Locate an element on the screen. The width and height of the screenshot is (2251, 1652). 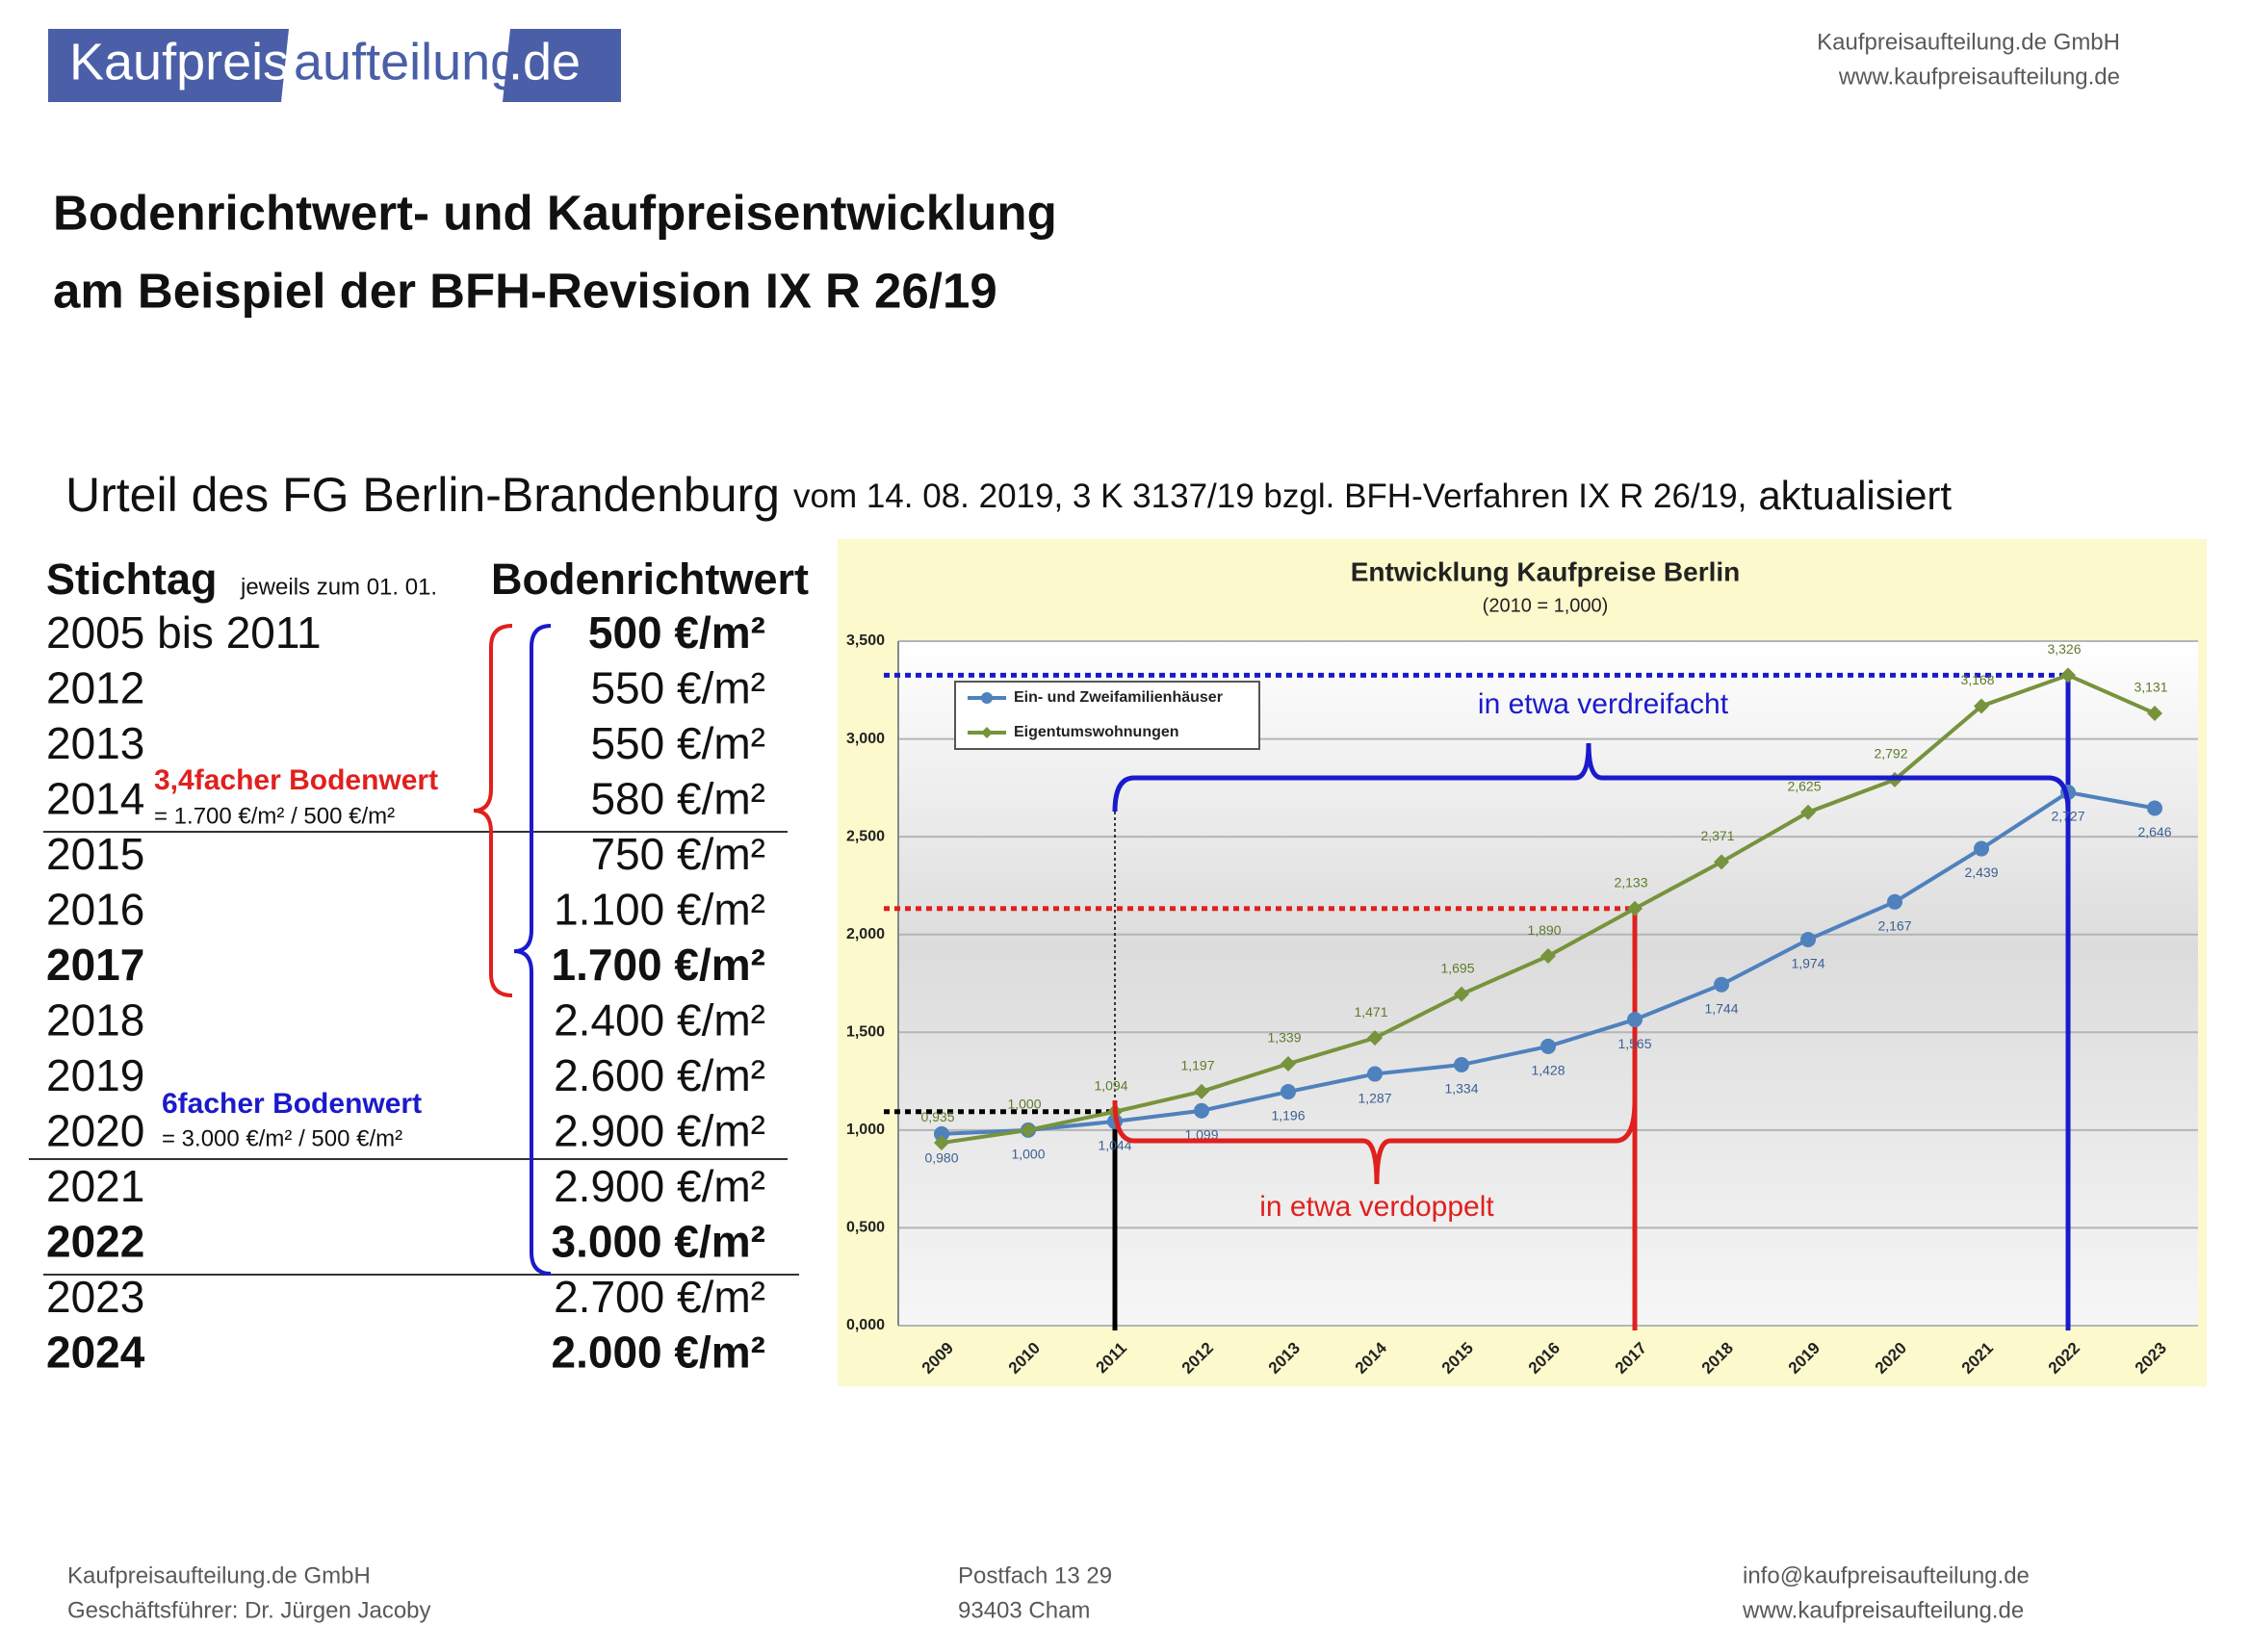
note-label: 6facher Bodenwert is located at coordinates (292, 1104).